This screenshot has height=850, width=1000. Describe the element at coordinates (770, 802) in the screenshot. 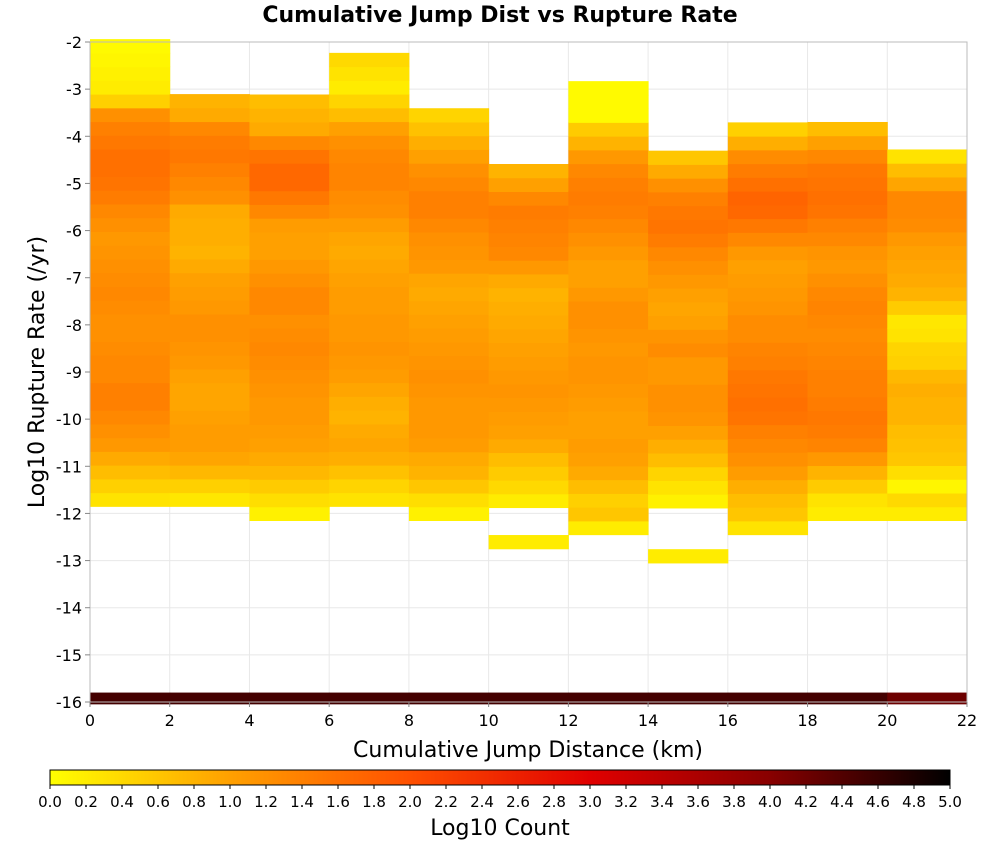

I see `colorbar-tick-label: 4.0` at that location.